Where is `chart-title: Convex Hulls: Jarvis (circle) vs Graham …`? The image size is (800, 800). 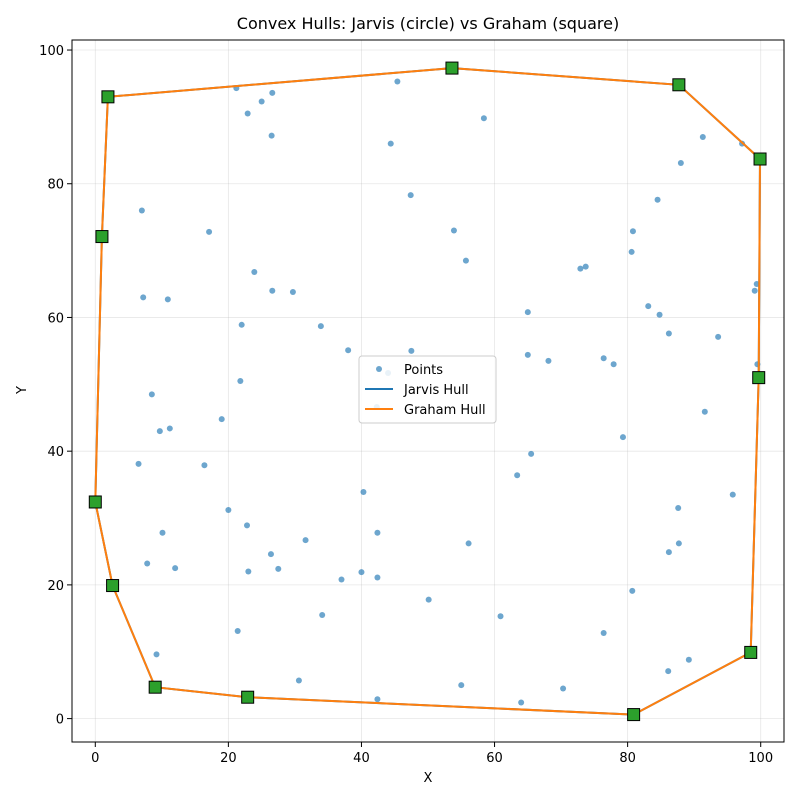
chart-title: Convex Hulls: Jarvis (circle) vs Graham … is located at coordinates (428, 23).